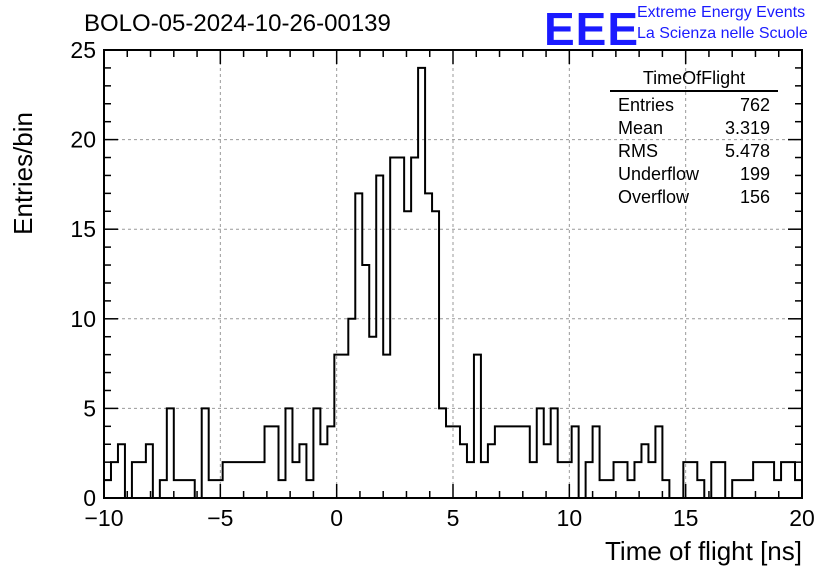 This screenshot has width=836, height=572. What do you see at coordinates (754, 197) in the screenshot?
I see `stats-value: 156` at bounding box center [754, 197].